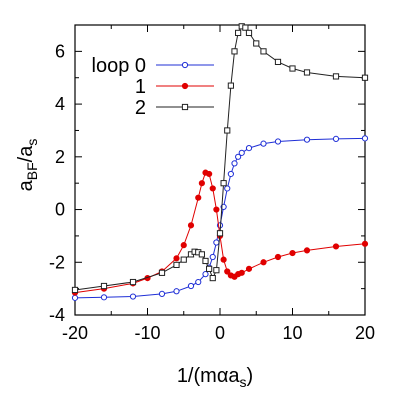 Image resolution: width=400 pixels, height=400 pixels. I want to click on legend-label: 1, so click(140, 87).